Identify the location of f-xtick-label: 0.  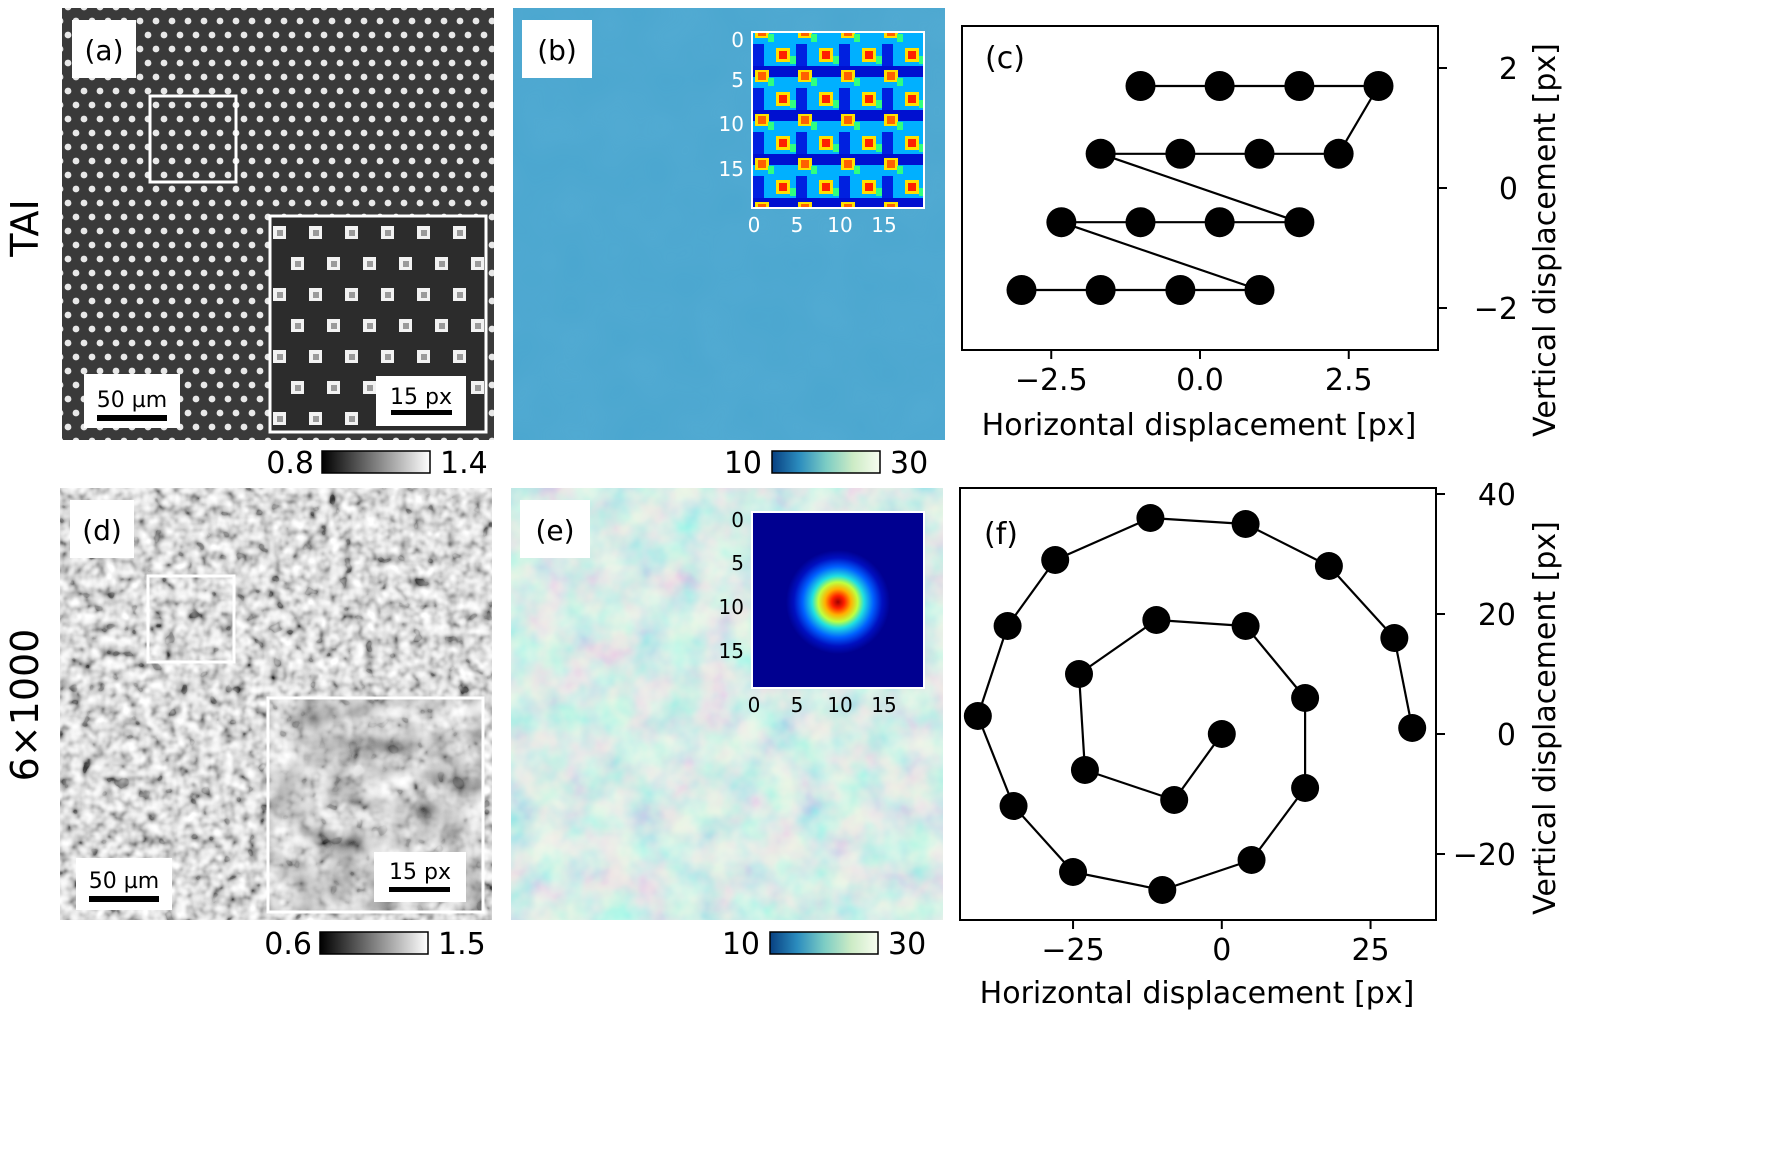
(1221, 950).